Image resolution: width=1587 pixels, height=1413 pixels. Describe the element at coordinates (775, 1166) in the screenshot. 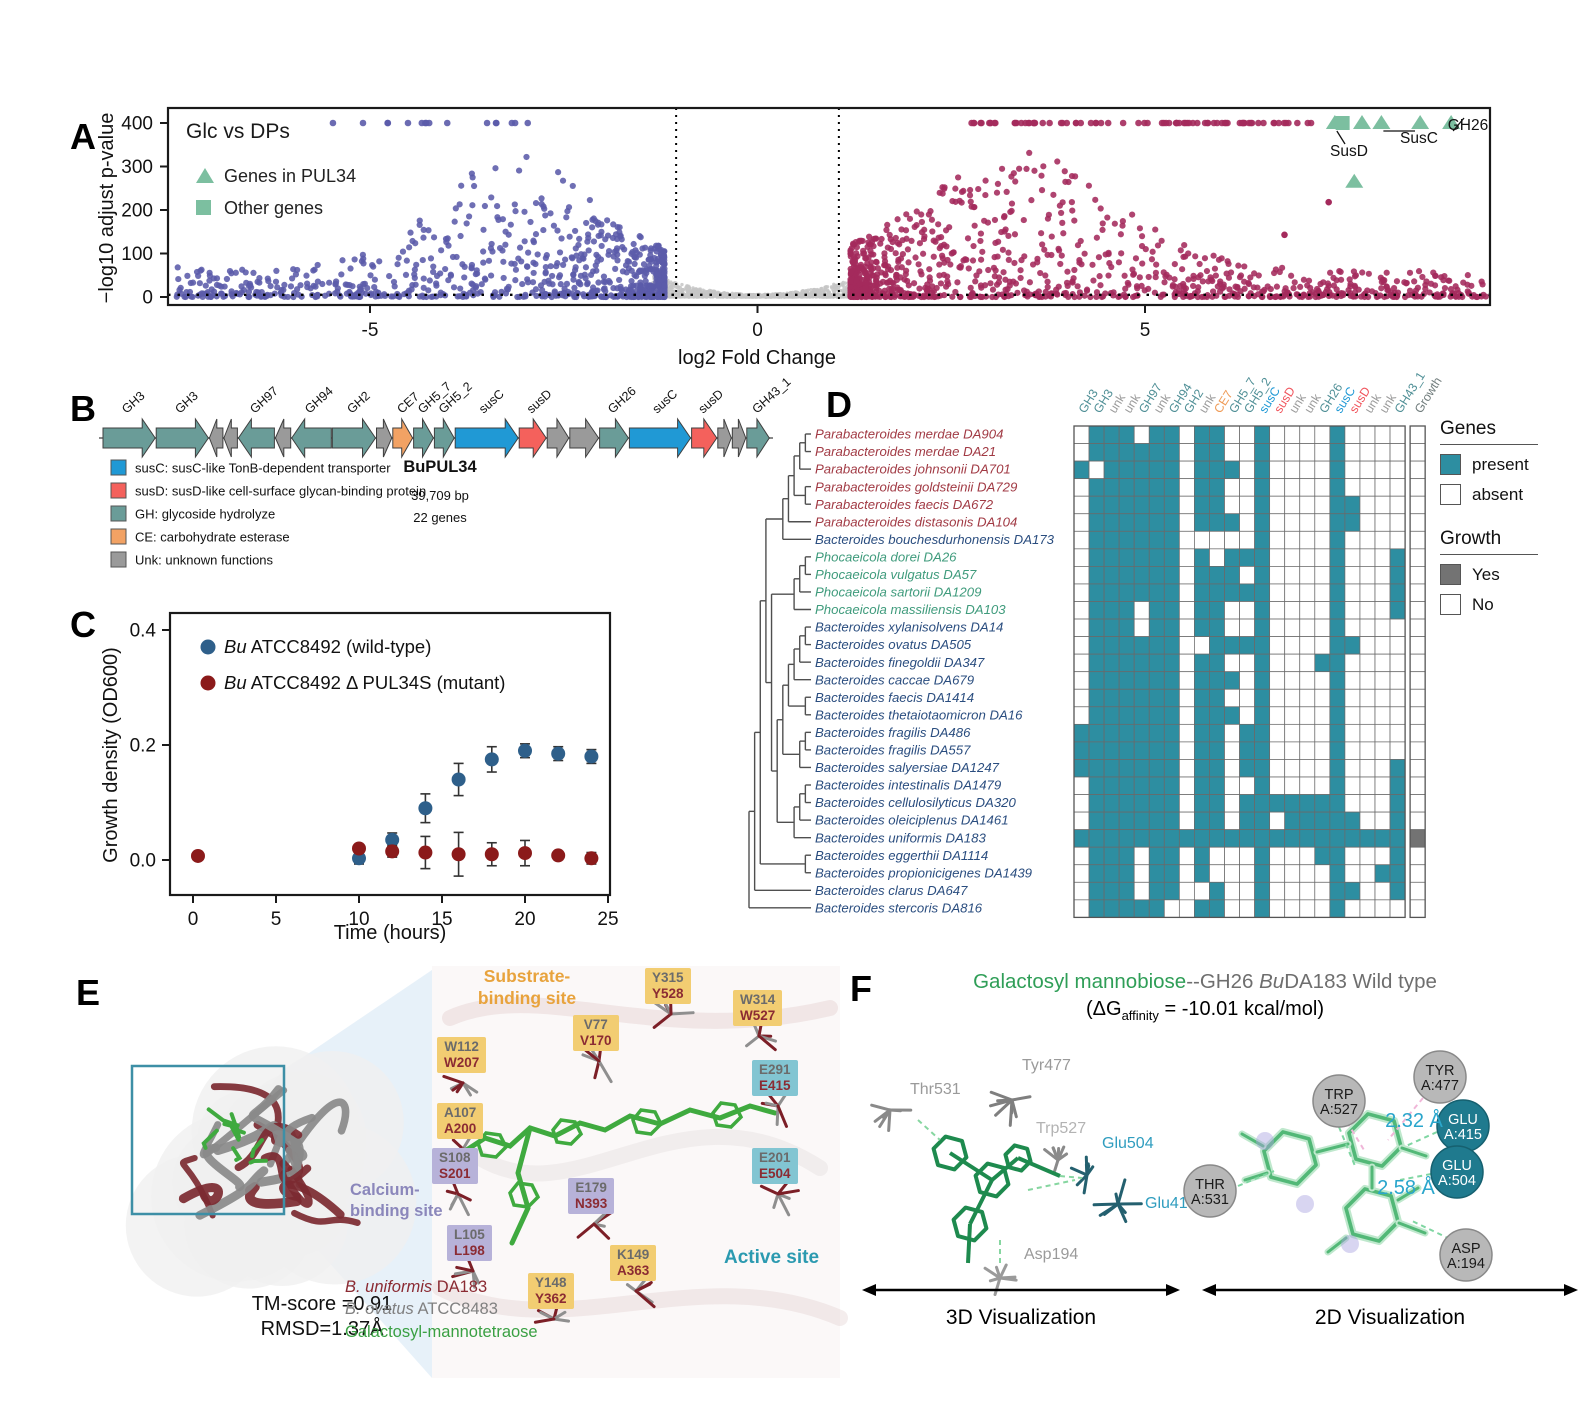

I see `residue-box-E201: E201 E504` at that location.